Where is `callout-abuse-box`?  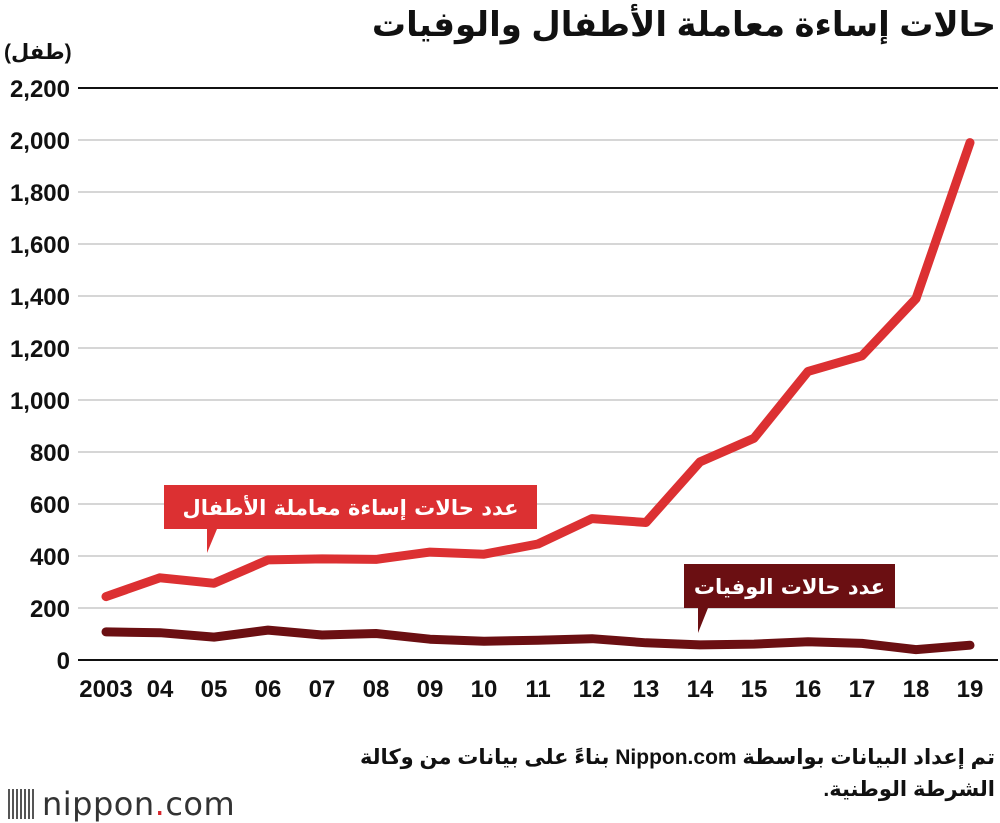
callout-abuse-box is located at coordinates (350, 519).